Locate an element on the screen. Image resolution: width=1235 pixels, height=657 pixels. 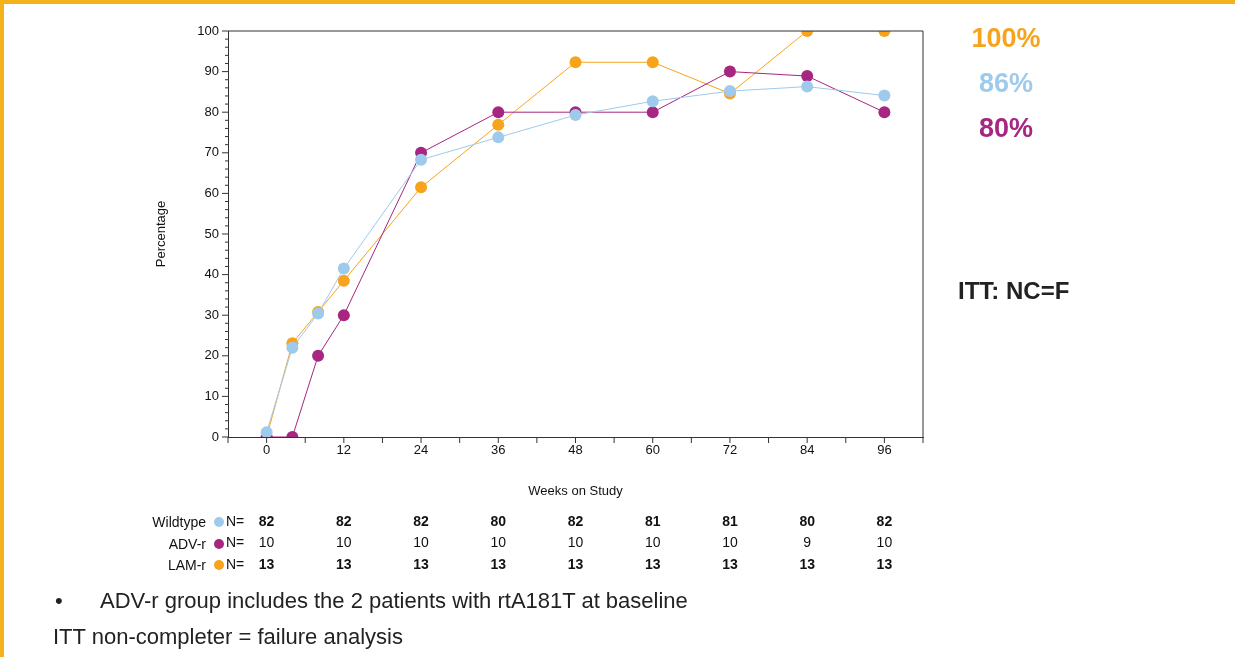
x-tick-label: 60 is located at coordinates (652, 450).